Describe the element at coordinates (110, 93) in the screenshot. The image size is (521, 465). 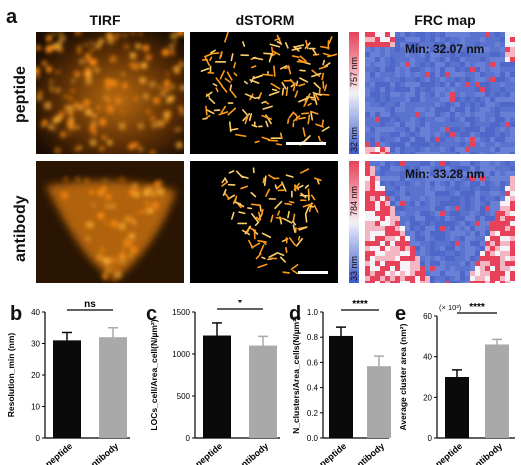
I see `tirf-image-peptide` at that location.